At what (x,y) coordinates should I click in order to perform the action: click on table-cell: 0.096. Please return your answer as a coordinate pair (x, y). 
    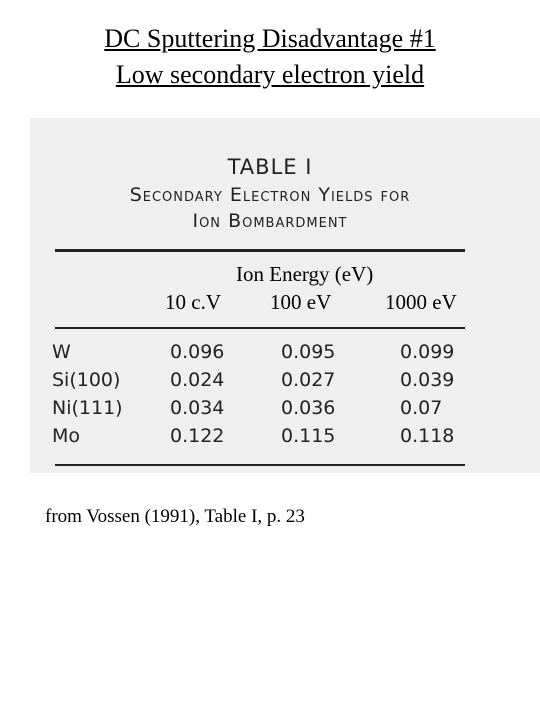
    Looking at the image, I should click on (197, 352).